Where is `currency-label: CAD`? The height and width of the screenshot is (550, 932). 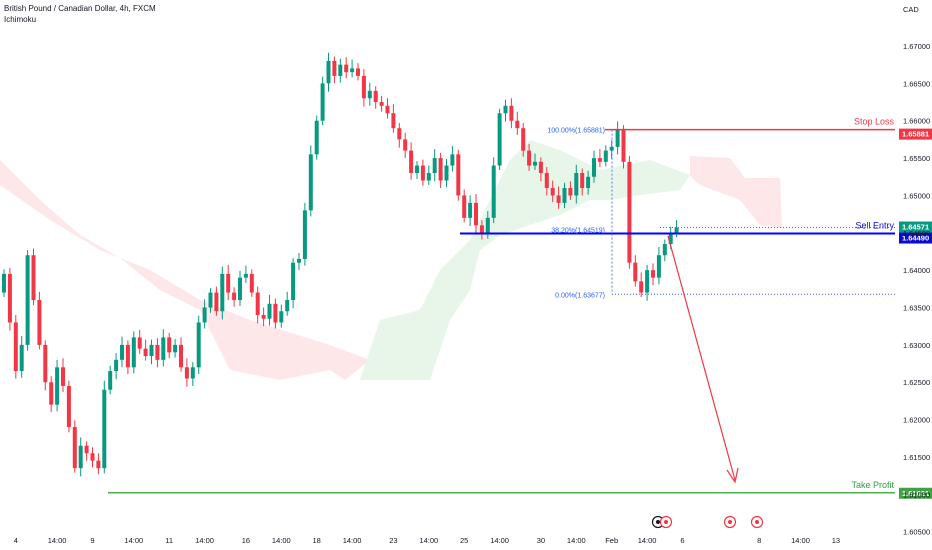
currency-label: CAD is located at coordinates (911, 9).